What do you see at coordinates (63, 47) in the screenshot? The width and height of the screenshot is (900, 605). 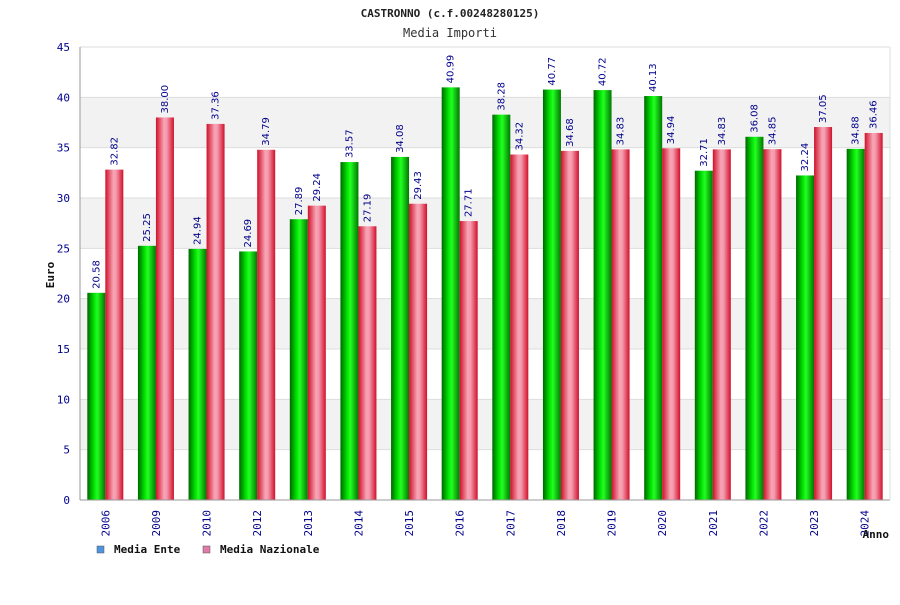 I see `y-tick-label: 45` at bounding box center [63, 47].